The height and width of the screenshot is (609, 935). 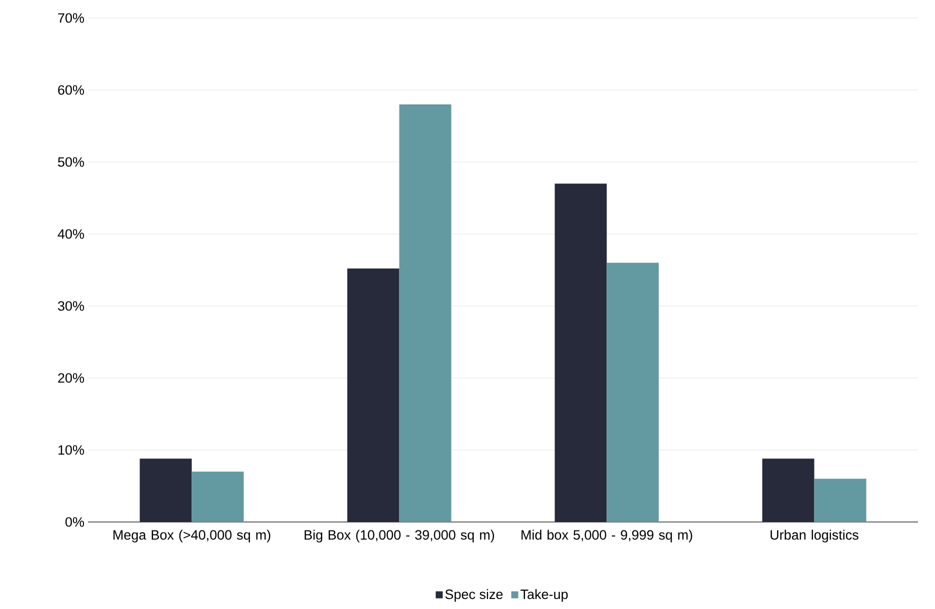 What do you see at coordinates (607, 536) in the screenshot?
I see `x-tick-label: Mid box 5,000 - 9,999 sq m)` at bounding box center [607, 536].